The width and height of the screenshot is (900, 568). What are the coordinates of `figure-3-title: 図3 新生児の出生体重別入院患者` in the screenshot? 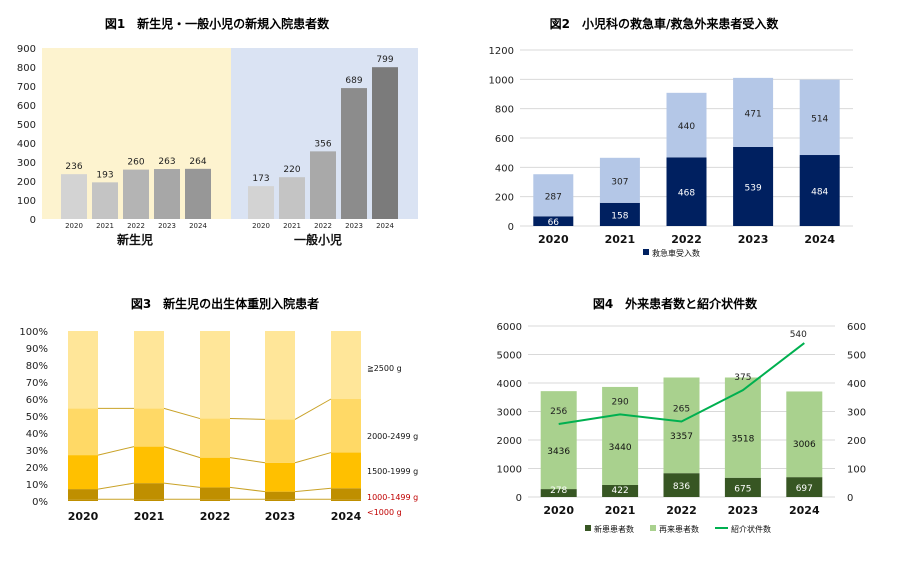 It's located at (225, 303).